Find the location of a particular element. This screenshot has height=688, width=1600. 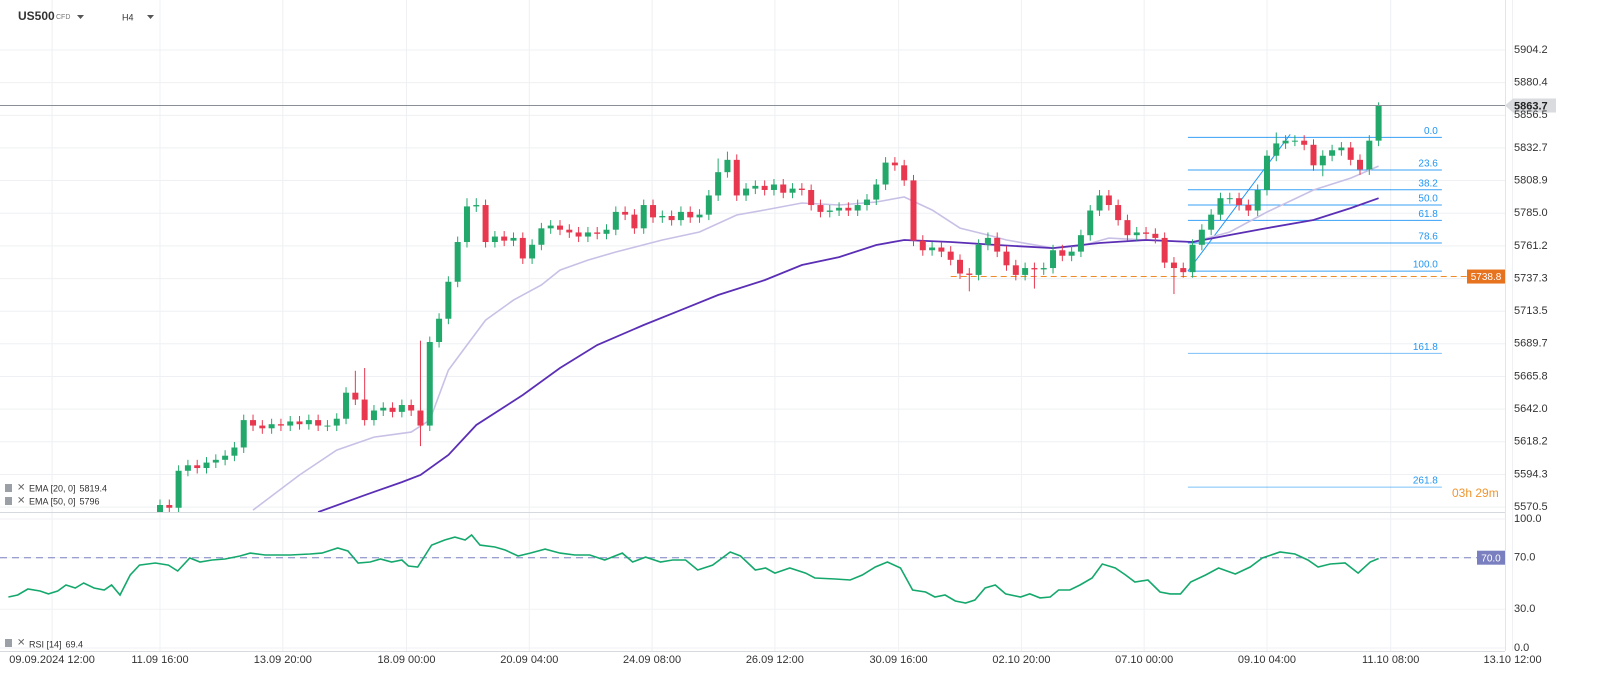

legend-ema50: ✕ EMA [50, 0] is located at coordinates (40, 501).